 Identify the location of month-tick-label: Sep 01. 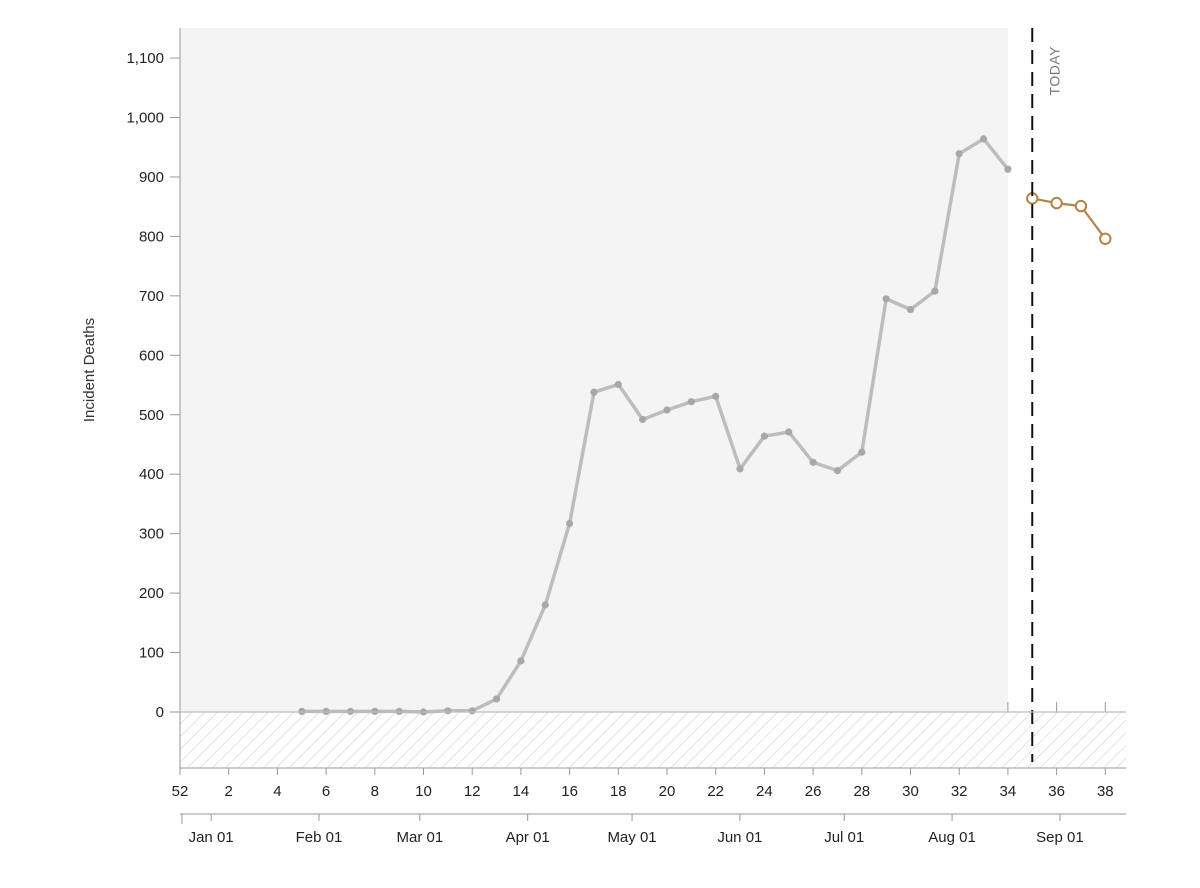
(1060, 837).